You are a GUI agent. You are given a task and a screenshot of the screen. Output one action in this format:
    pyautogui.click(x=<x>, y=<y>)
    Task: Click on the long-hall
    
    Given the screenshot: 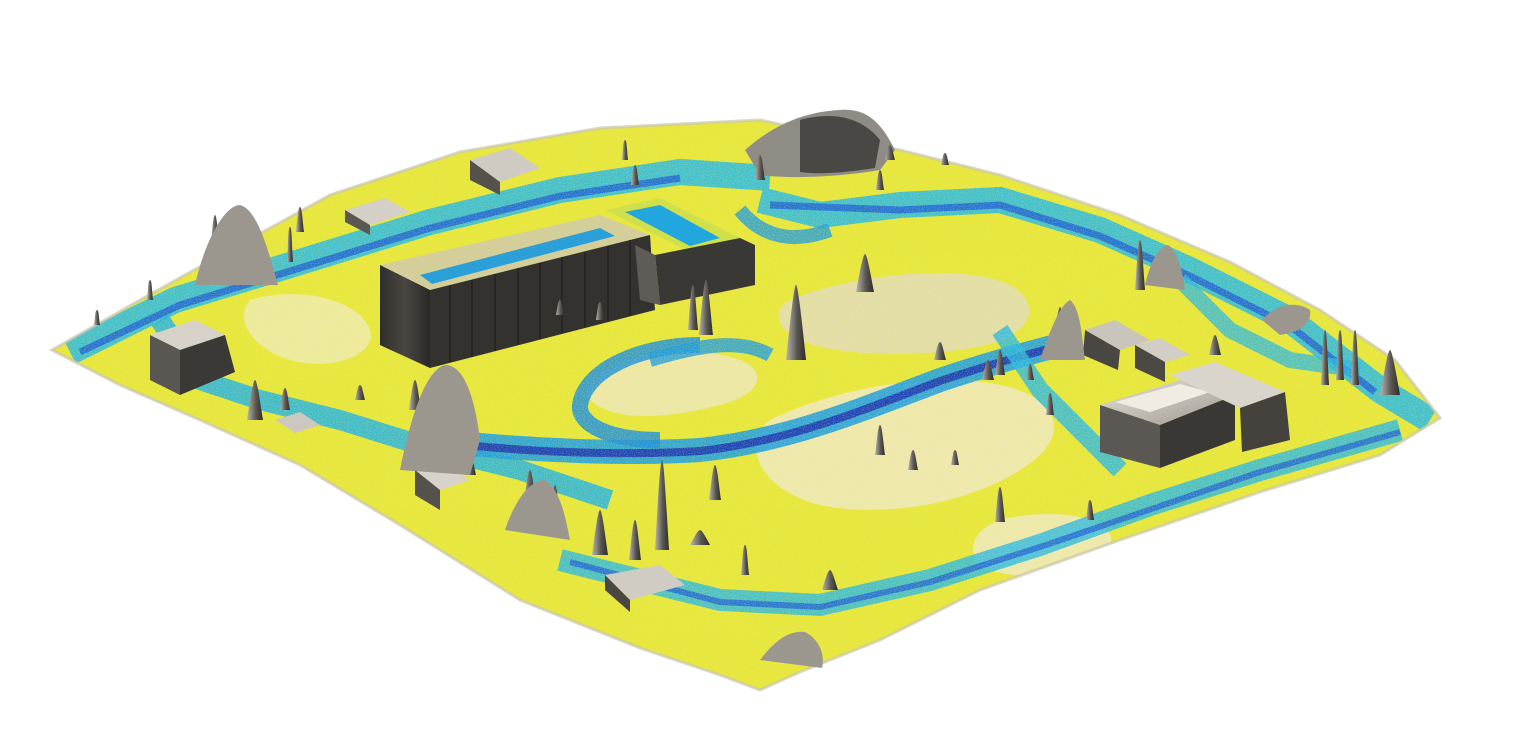 What is the action you would take?
    pyautogui.click(x=517, y=291)
    